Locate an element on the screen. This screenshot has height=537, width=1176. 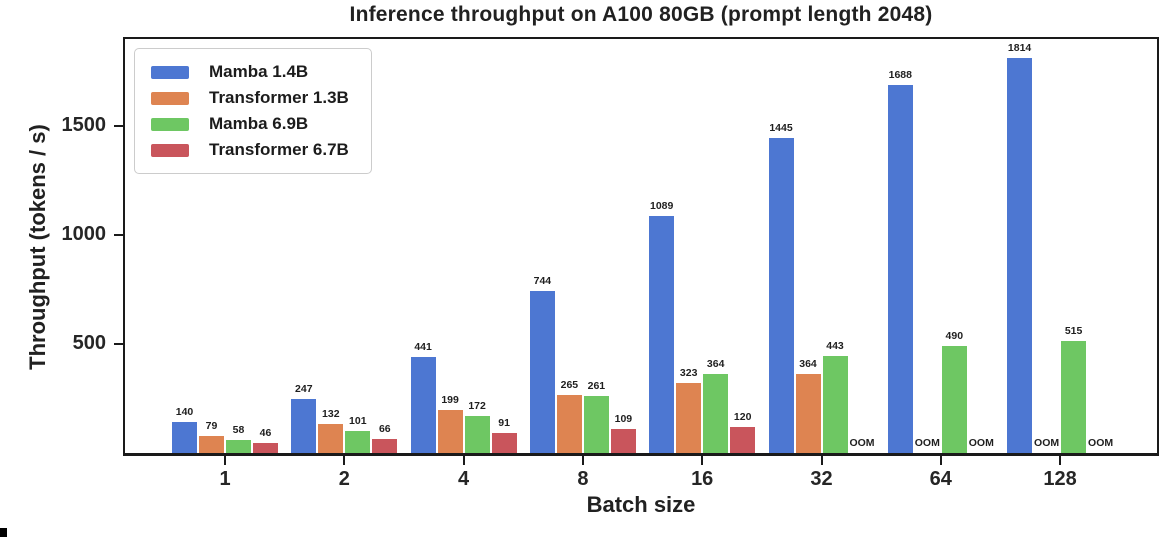
legend-item: Mamba 1.4B is located at coordinates (253, 72).